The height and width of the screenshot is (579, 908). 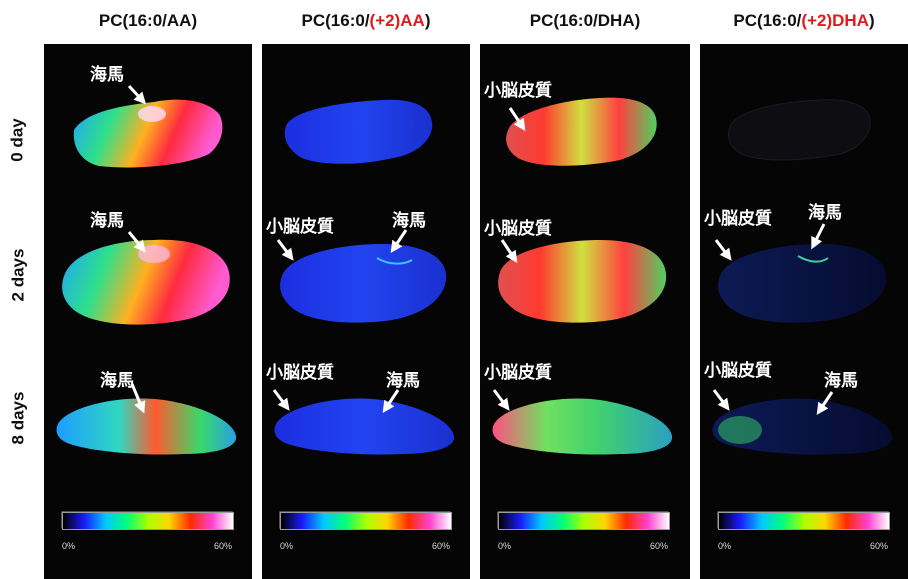 I want to click on column-title-1: PC(16:0/AA), so click(x=148, y=21).